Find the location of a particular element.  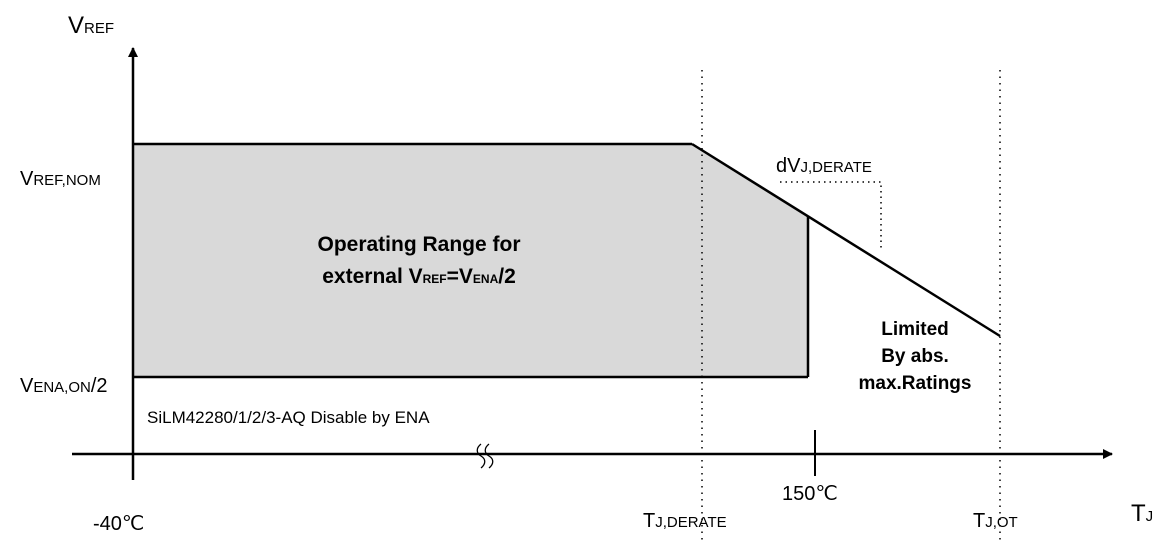

limited-line1: Limited is located at coordinates (915, 329).